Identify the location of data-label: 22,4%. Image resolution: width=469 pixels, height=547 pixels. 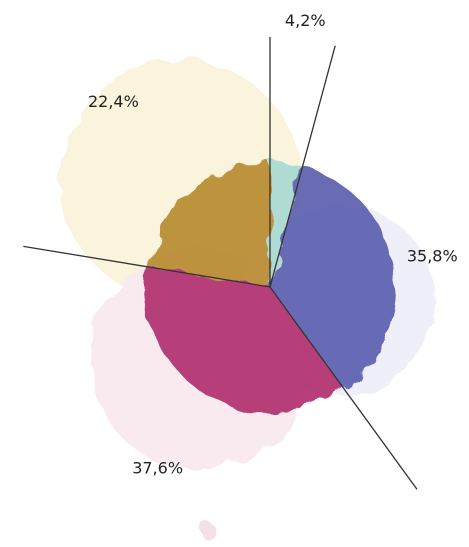
(113, 101).